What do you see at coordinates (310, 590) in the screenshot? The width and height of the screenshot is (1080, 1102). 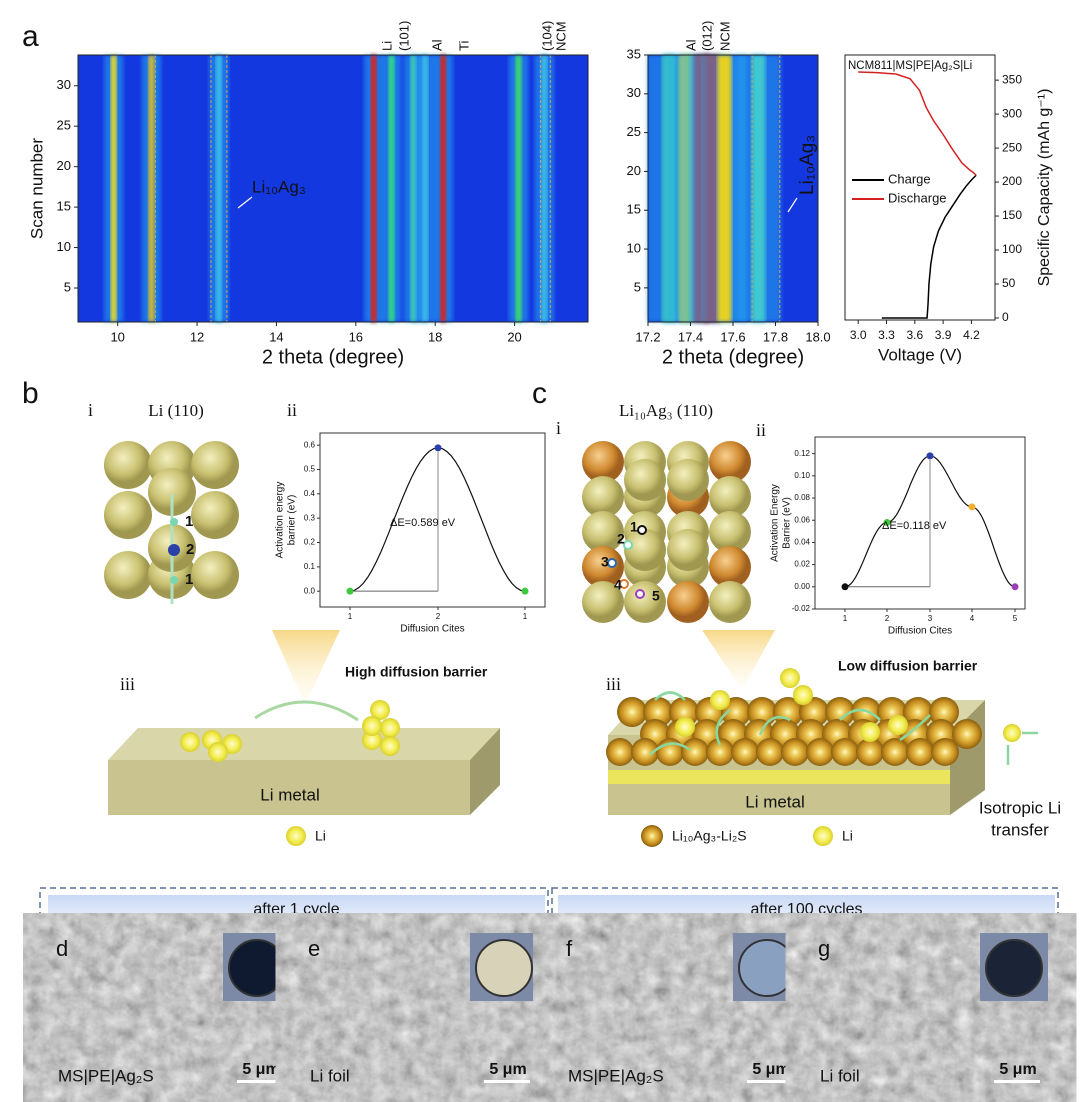 I see `y-tick-label: 0.0` at bounding box center [310, 590].